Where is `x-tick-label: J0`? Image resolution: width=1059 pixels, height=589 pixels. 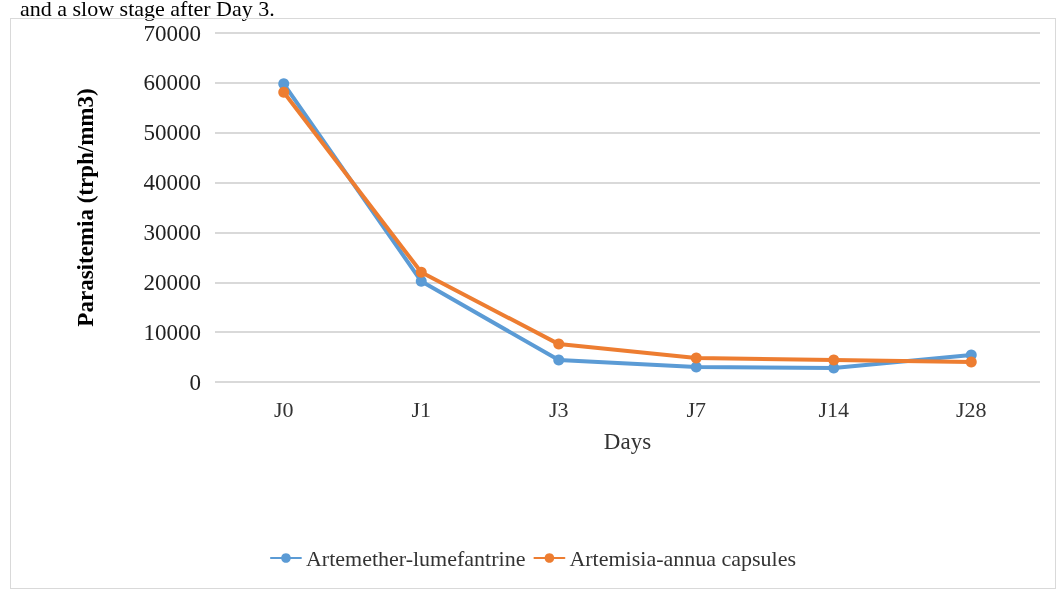
x-tick-label: J0 is located at coordinates (283, 409).